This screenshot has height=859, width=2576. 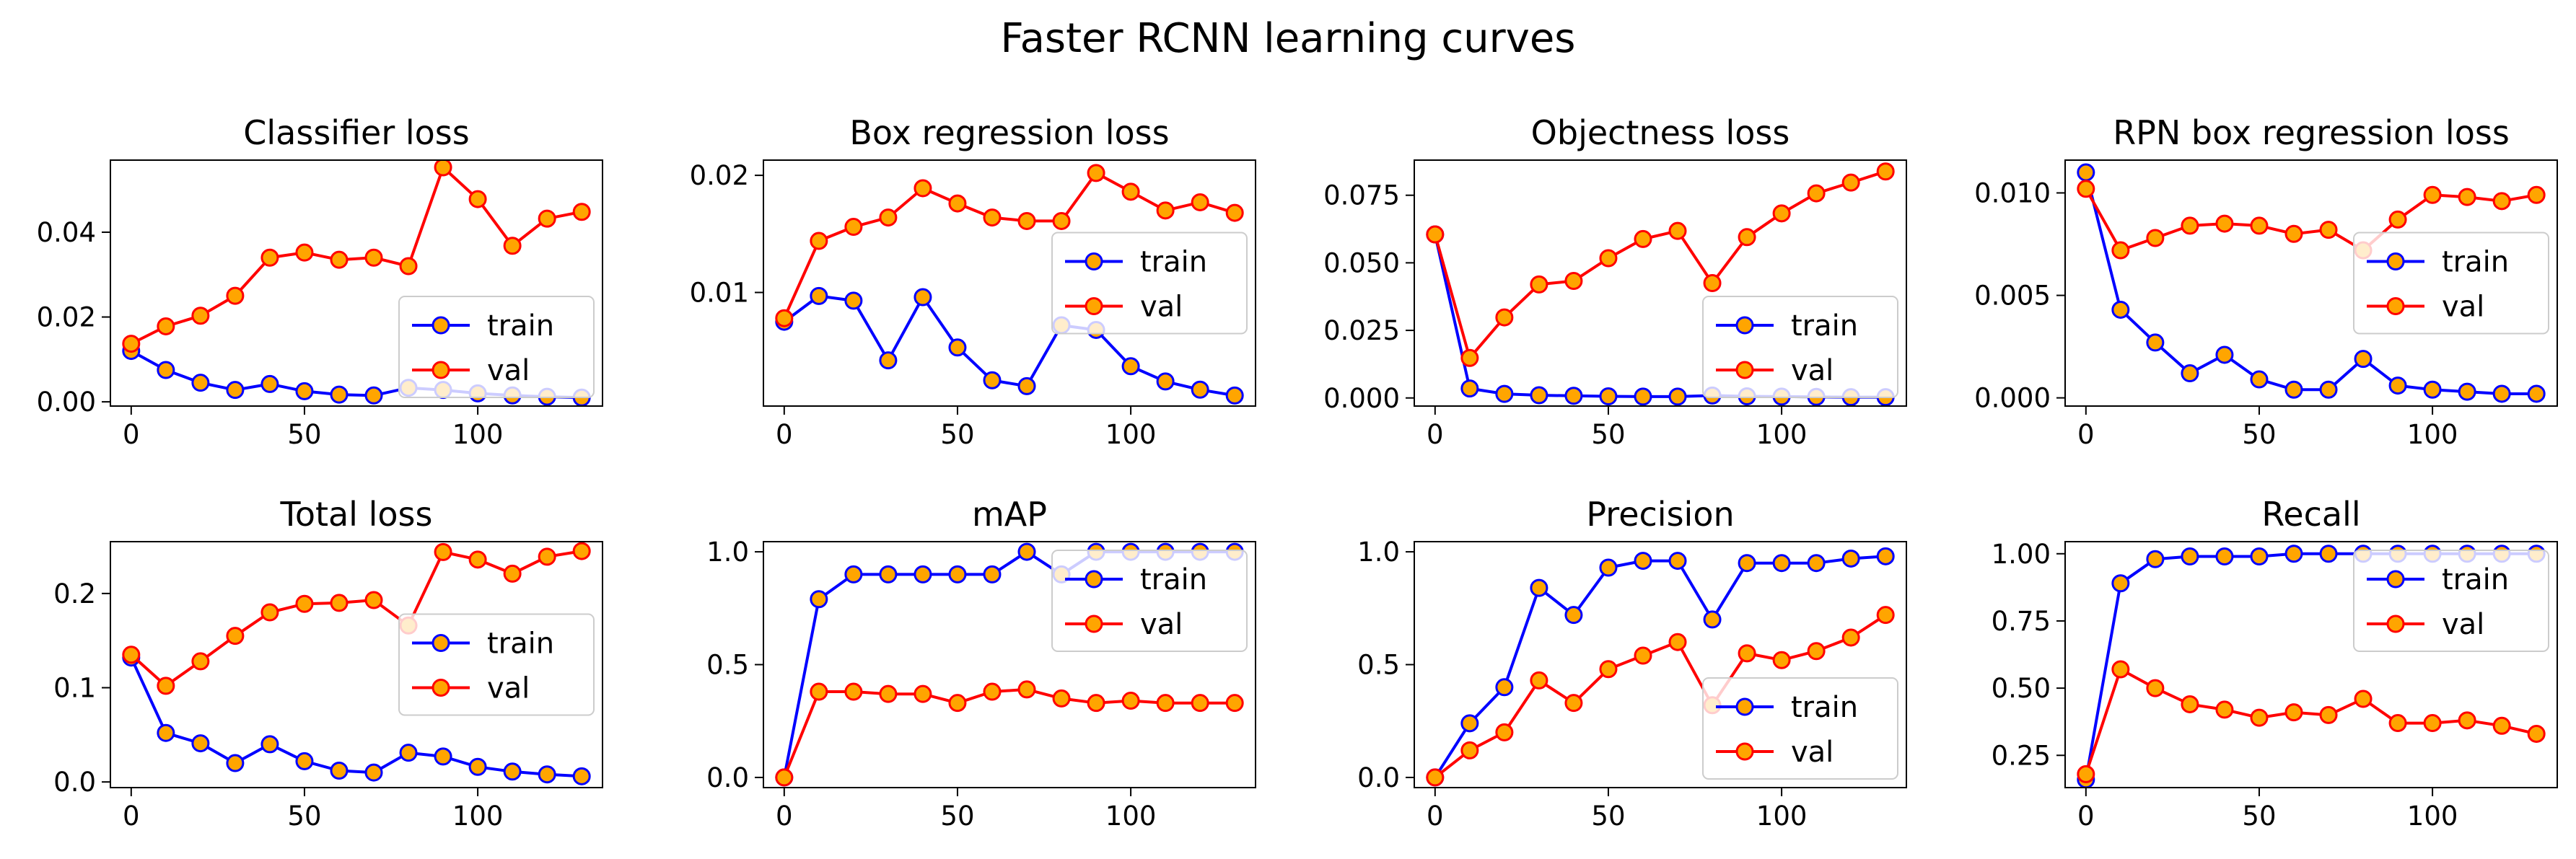 I want to click on total-loss-ytick-label: 0.0, so click(x=74, y=782).